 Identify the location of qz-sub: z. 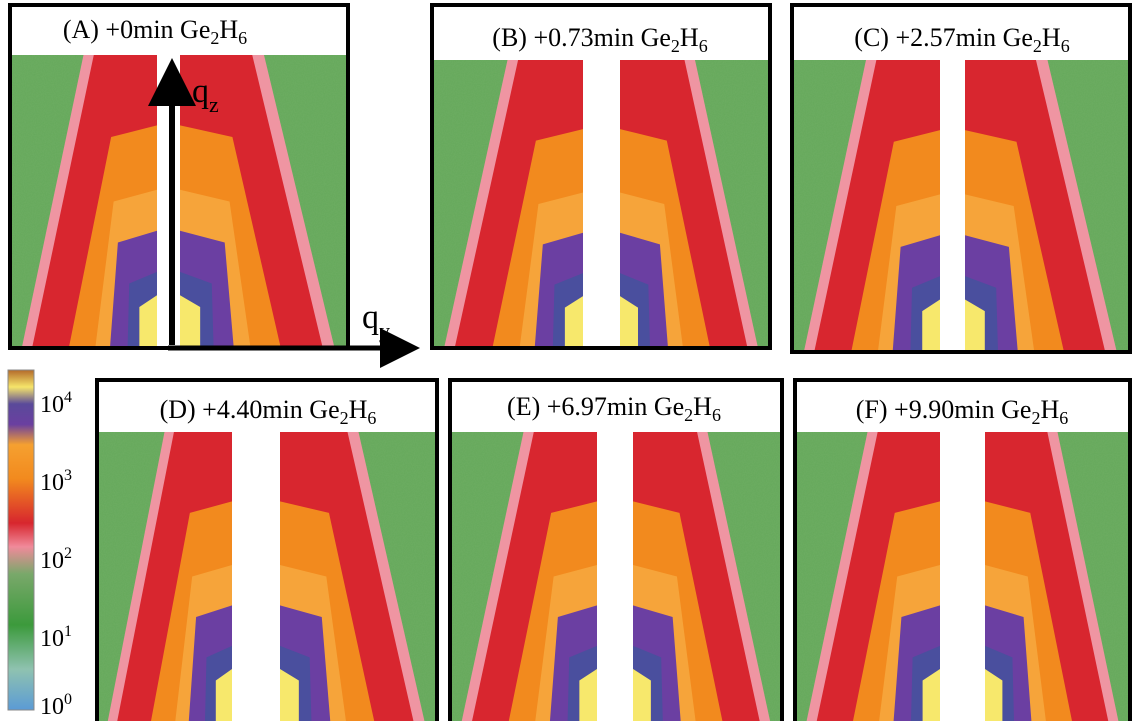
(214, 104).